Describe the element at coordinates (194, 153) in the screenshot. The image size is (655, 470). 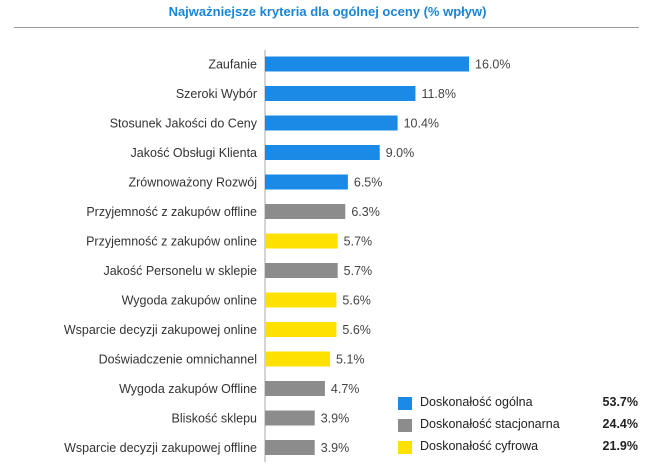
I see `category-label: Jakość Obsługi Klienta` at that location.